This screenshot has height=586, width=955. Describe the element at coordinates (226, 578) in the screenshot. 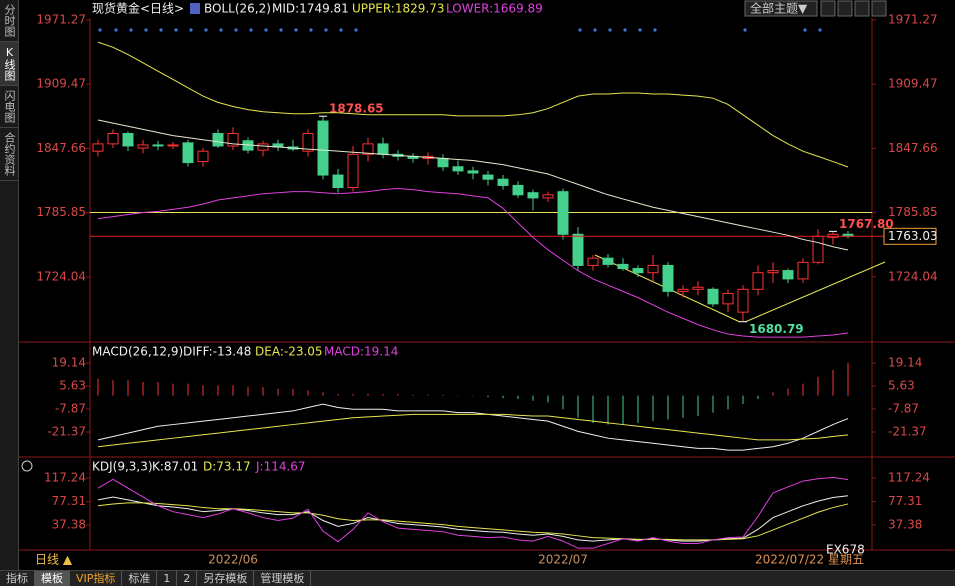

I see `toolbar-tab: 另存模板` at that location.